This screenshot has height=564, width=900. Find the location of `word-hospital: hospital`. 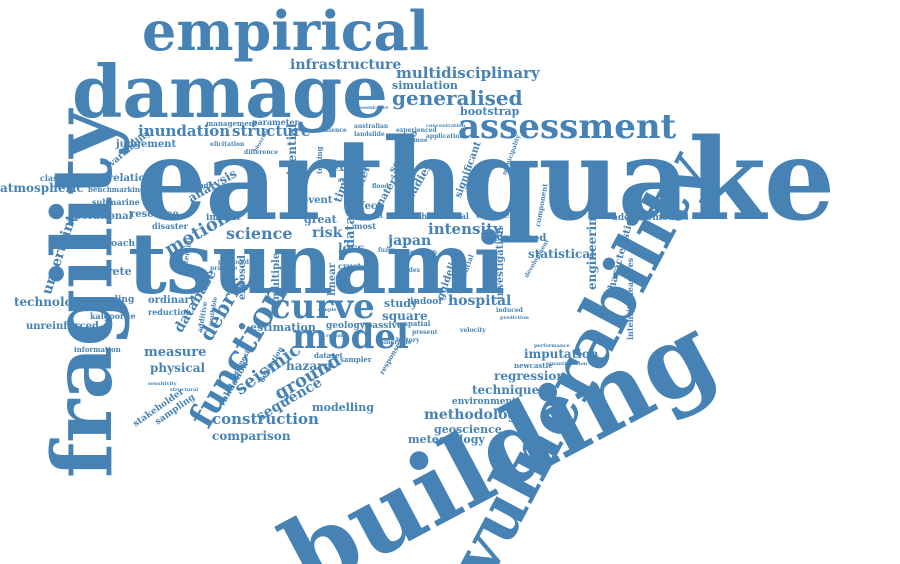

word-hospital: hospital is located at coordinates (480, 301).